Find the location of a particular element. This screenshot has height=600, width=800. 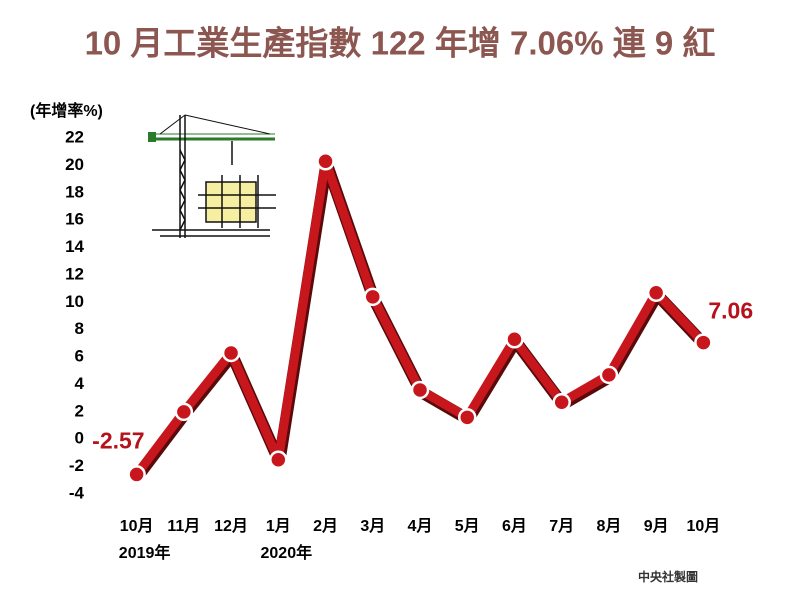

x-tick-label: 5月 is located at coordinates (467, 526).